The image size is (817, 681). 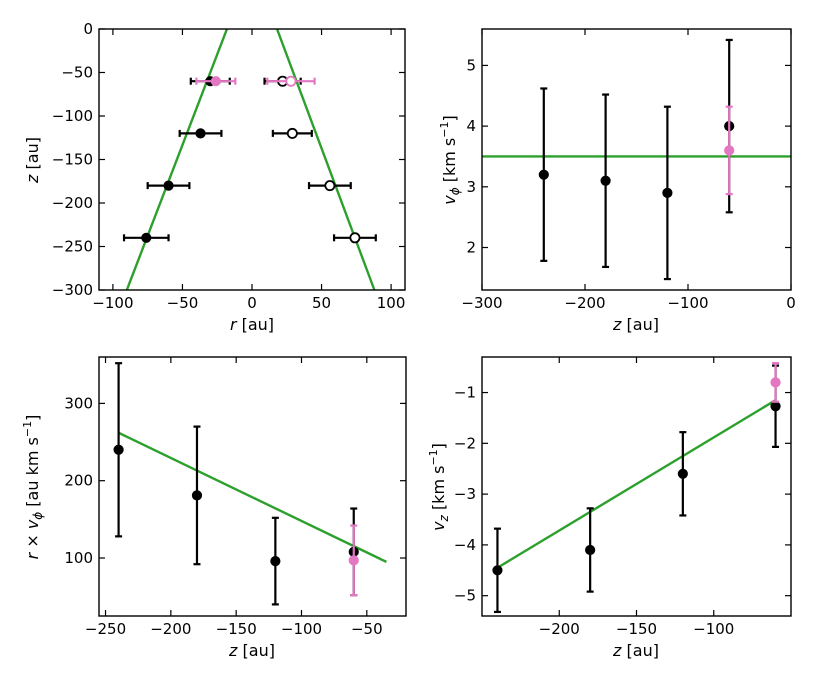 I want to click on panel-rvphi-vs-z-ylabel: r × vϕ [au km s−1], so click(x=33, y=487).